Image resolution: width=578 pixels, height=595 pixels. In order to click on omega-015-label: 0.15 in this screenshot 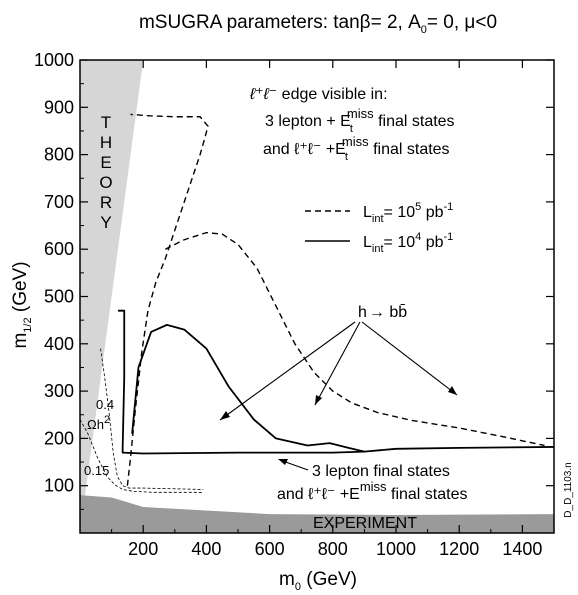, I will do `click(96, 470)`.